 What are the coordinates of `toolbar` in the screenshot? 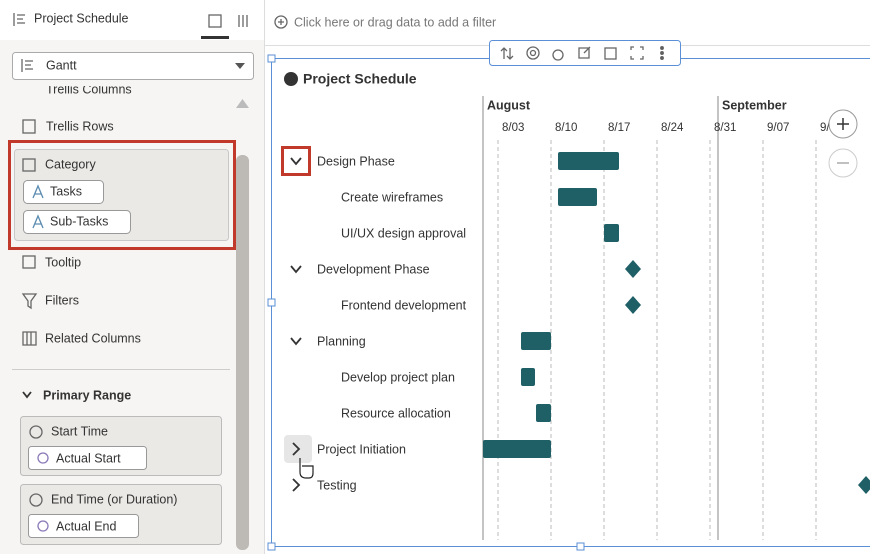 It's located at (585, 53).